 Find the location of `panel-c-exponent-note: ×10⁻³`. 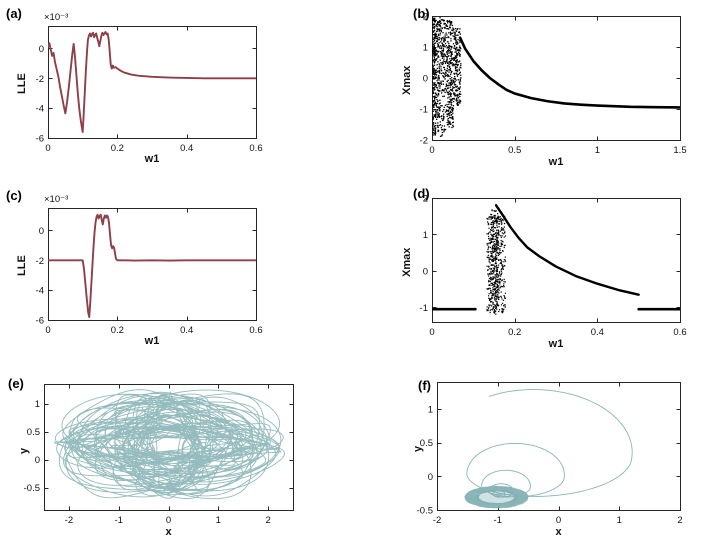

panel-c-exponent-note: ×10⁻³ is located at coordinates (56, 199).